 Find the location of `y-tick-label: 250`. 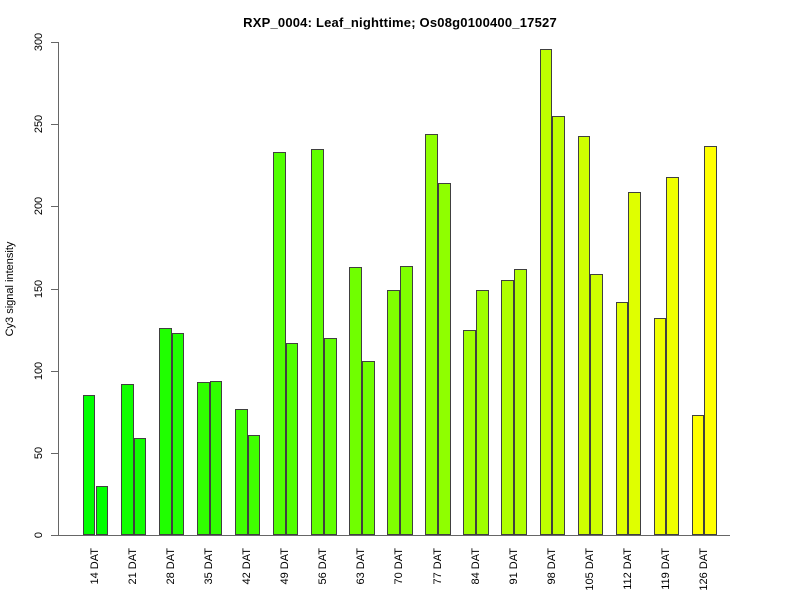

y-tick-label: 250 is located at coordinates (39, 124).